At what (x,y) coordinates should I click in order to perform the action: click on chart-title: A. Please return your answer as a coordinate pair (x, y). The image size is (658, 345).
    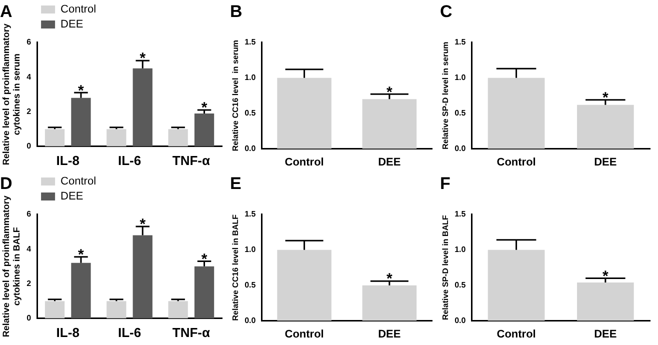
    Looking at the image, I should click on (6, 11).